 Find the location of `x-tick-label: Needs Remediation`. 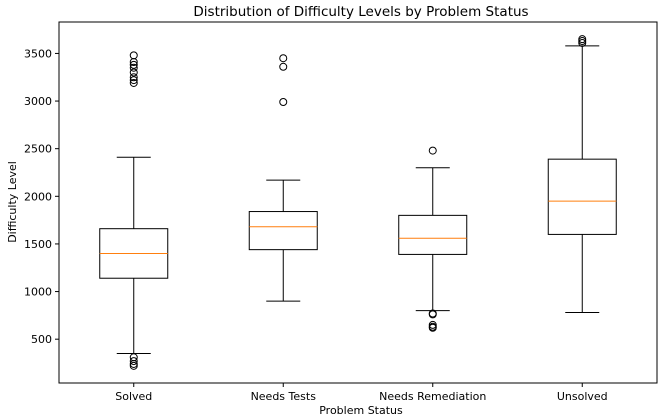

x-tick-label: Needs Remediation is located at coordinates (432, 396).